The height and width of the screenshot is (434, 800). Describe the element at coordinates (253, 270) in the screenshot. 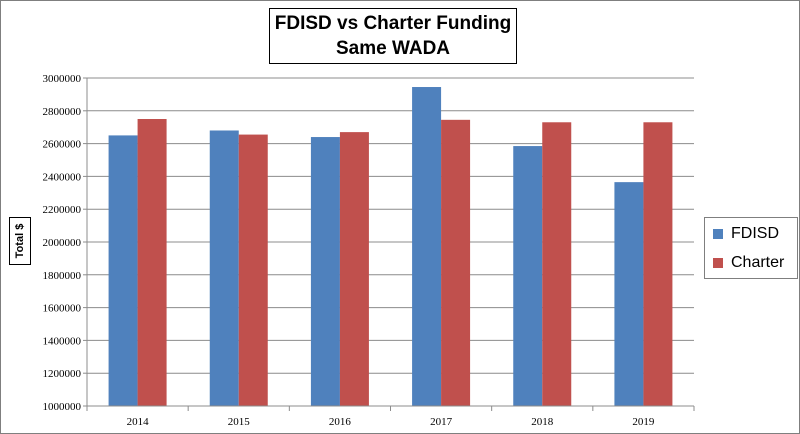

I see `bar-charter-2015` at that location.